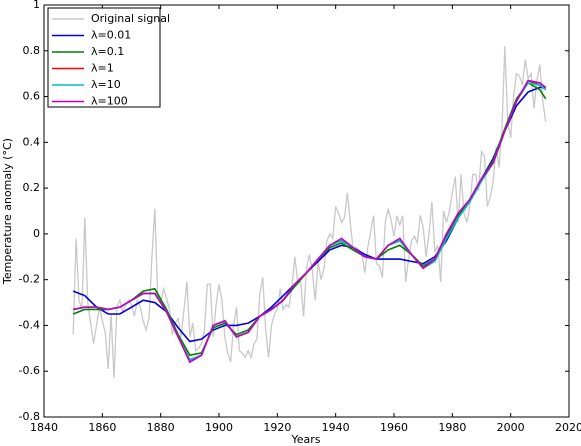  Describe the element at coordinates (305, 439) in the screenshot. I see `x-axis-label: Years` at that location.